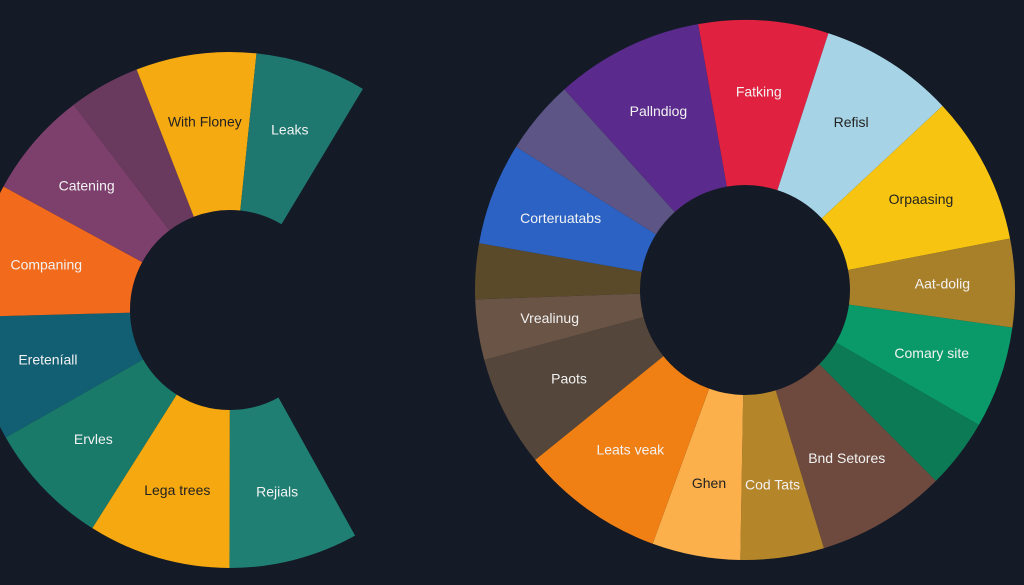  Describe the element at coordinates (709, 483) in the screenshot. I see `segment-label: Ghen` at that location.